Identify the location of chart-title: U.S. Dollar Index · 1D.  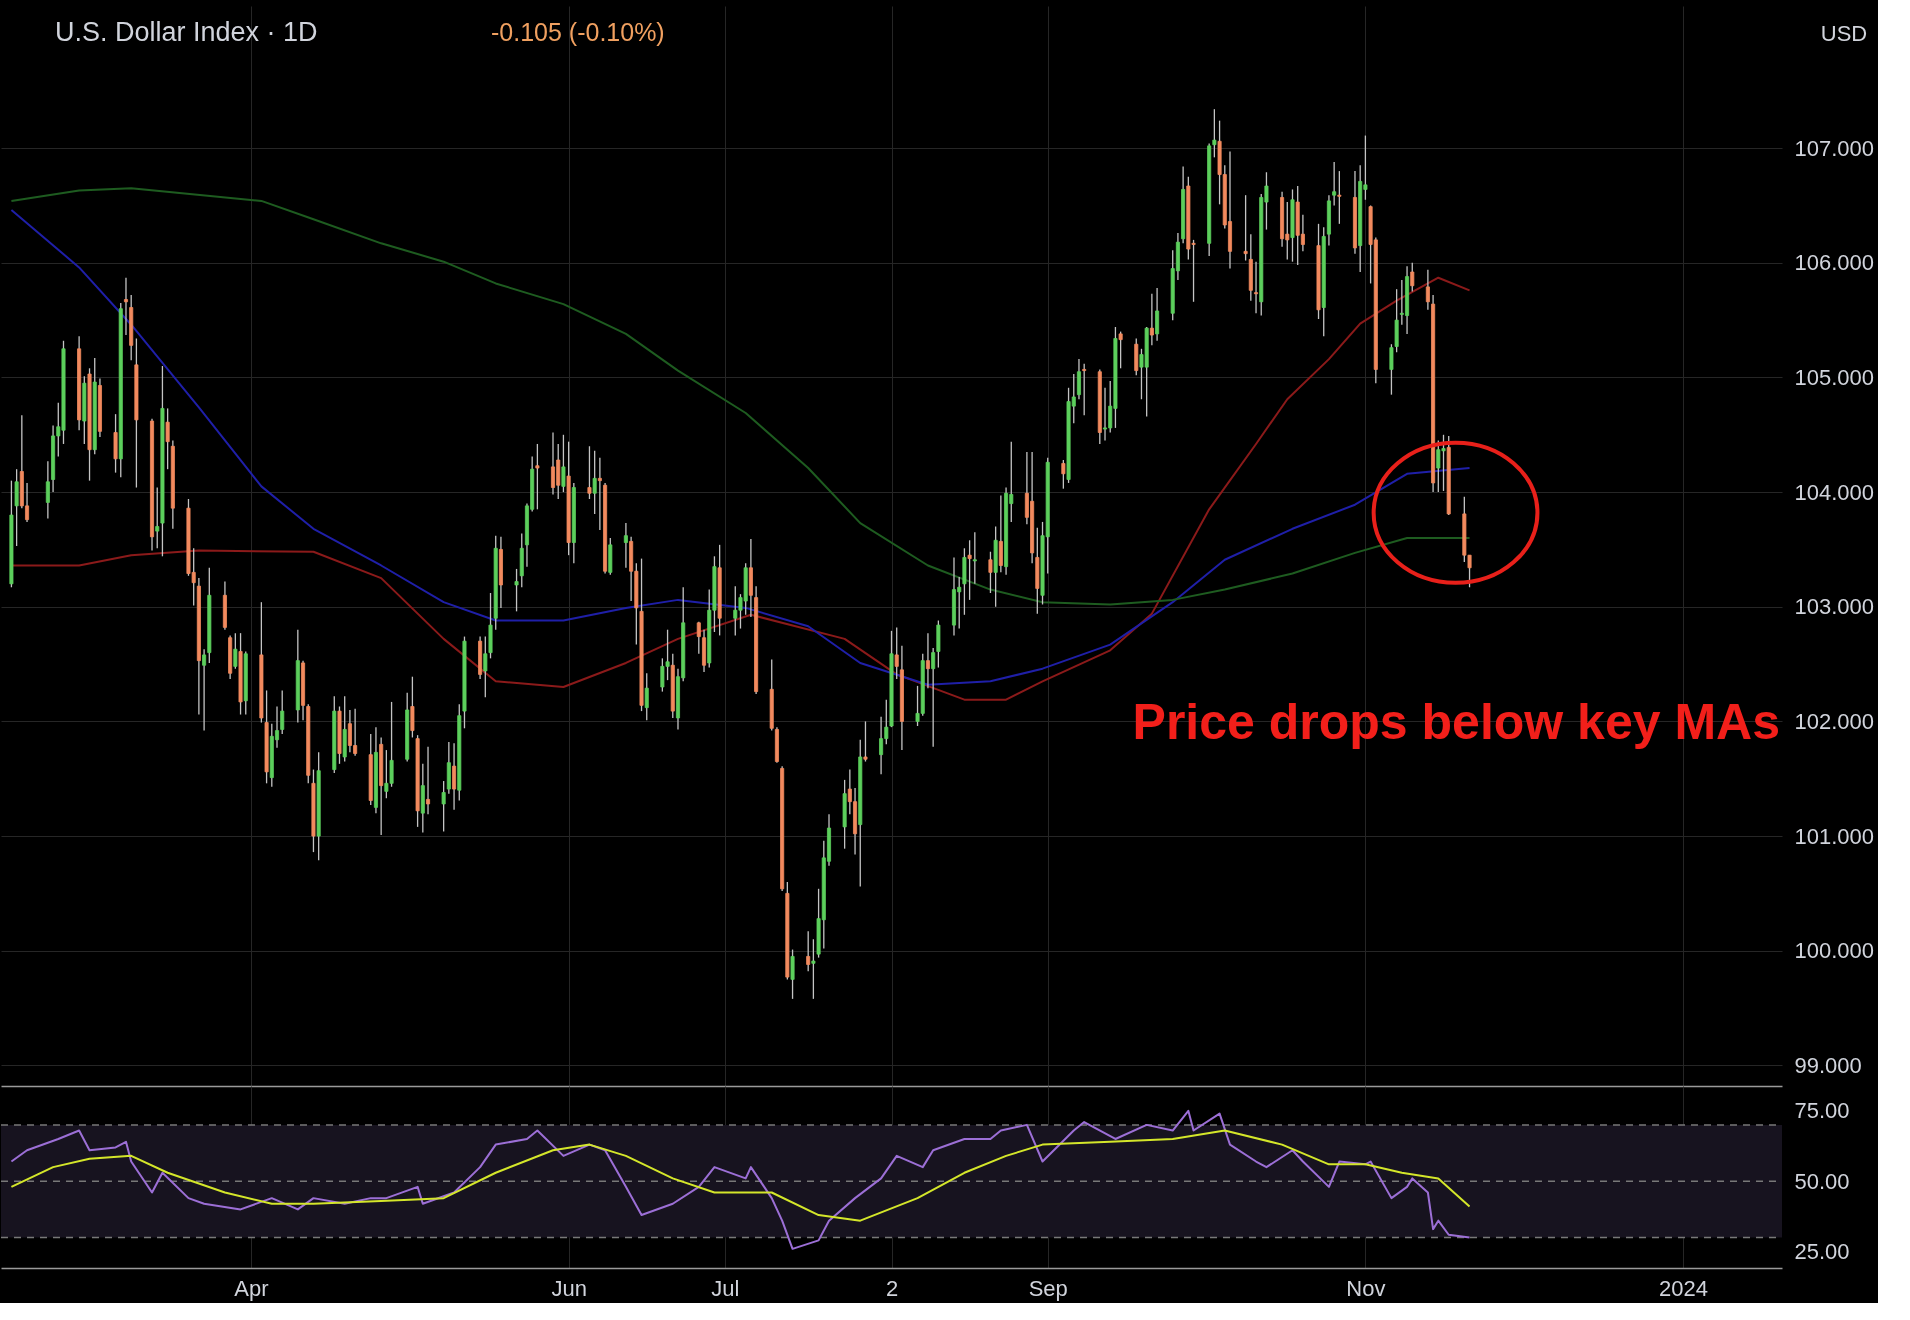
(186, 32).